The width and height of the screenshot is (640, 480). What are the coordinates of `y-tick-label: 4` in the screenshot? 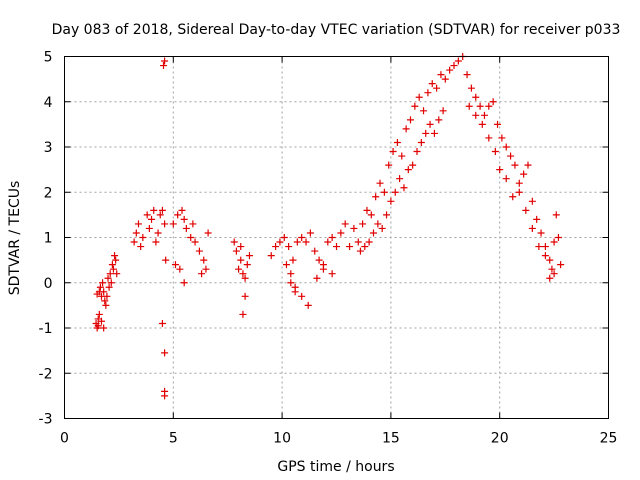 It's located at (48, 103).